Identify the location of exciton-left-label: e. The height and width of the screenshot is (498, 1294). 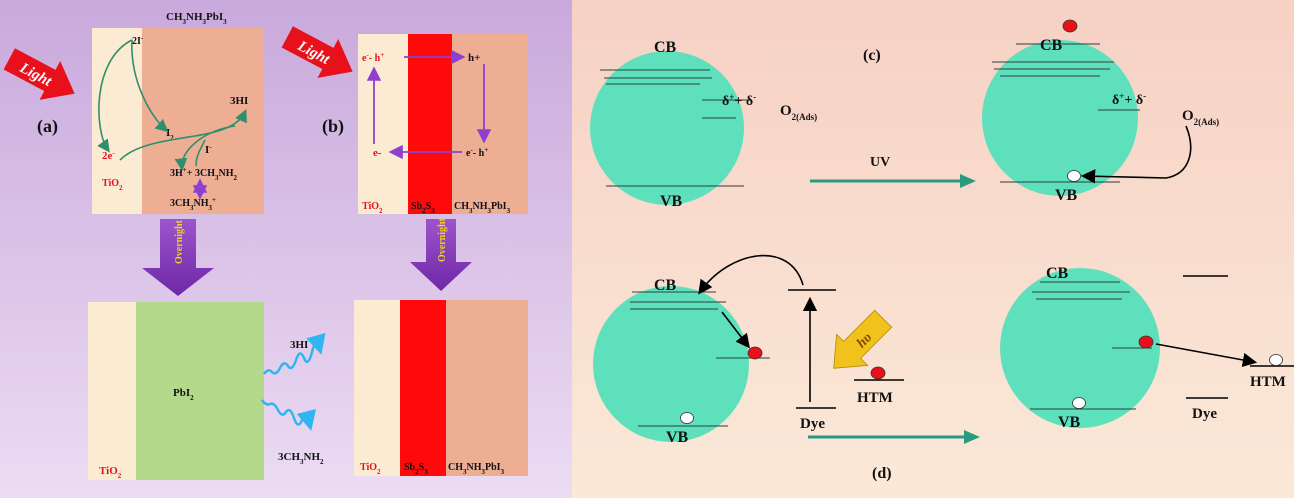
(364, 58).